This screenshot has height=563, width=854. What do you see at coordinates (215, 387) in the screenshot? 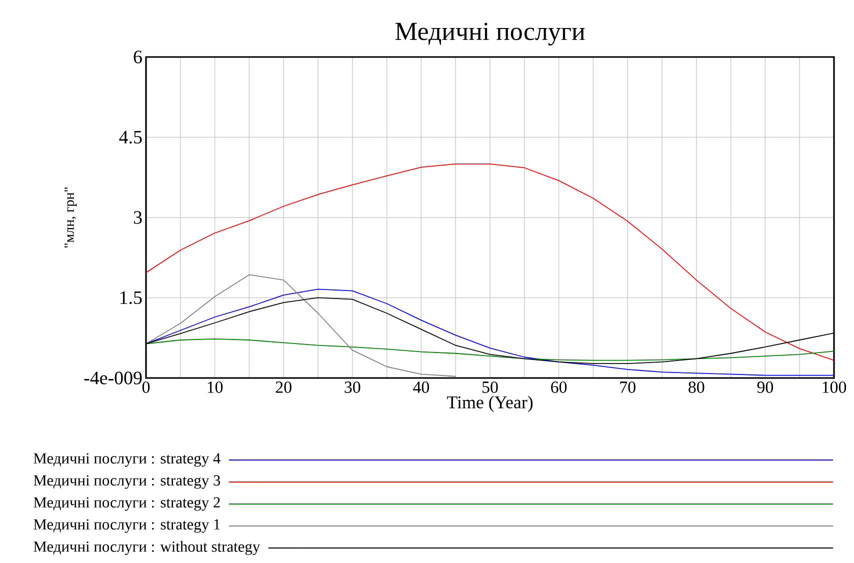
I see `x-tick-label: 10` at bounding box center [215, 387].